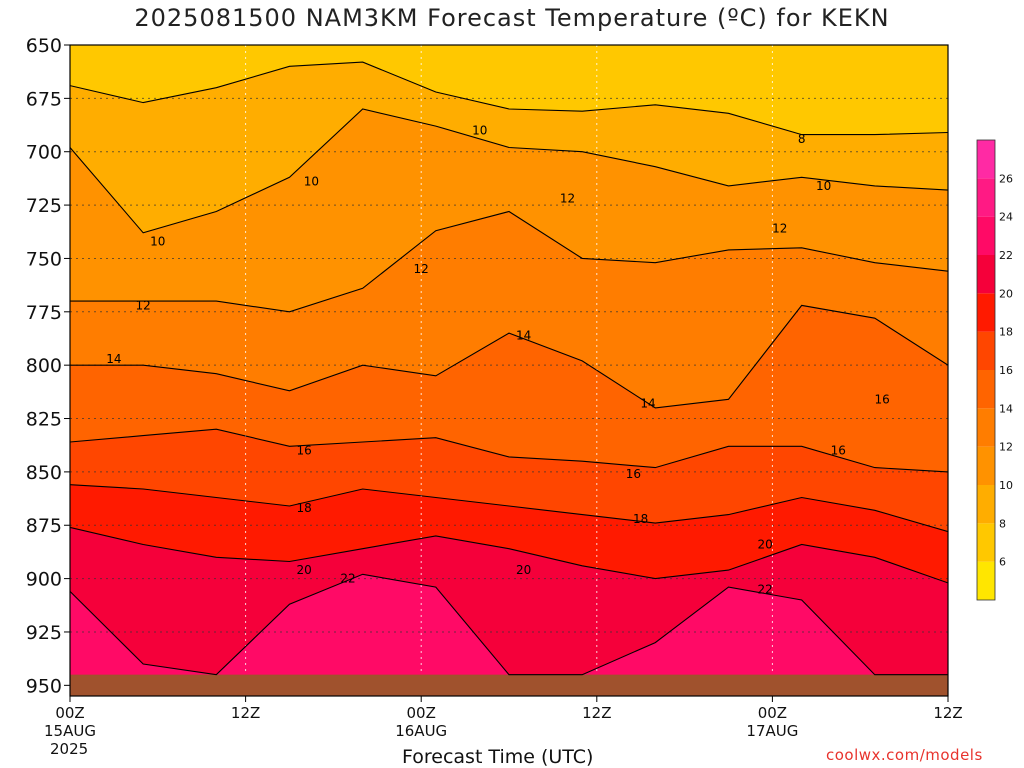  I want to click on x-tick-date-24: 16AUG, so click(421, 731).